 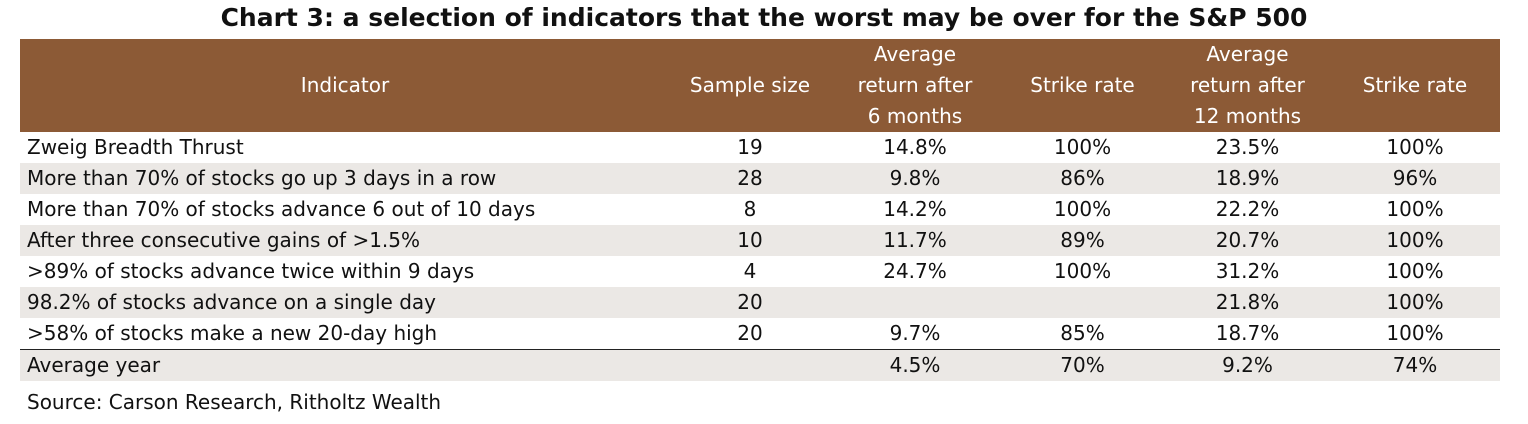 What do you see at coordinates (1247, 271) in the screenshot?
I see `cell-avg-return-12m: 31.2%` at bounding box center [1247, 271].